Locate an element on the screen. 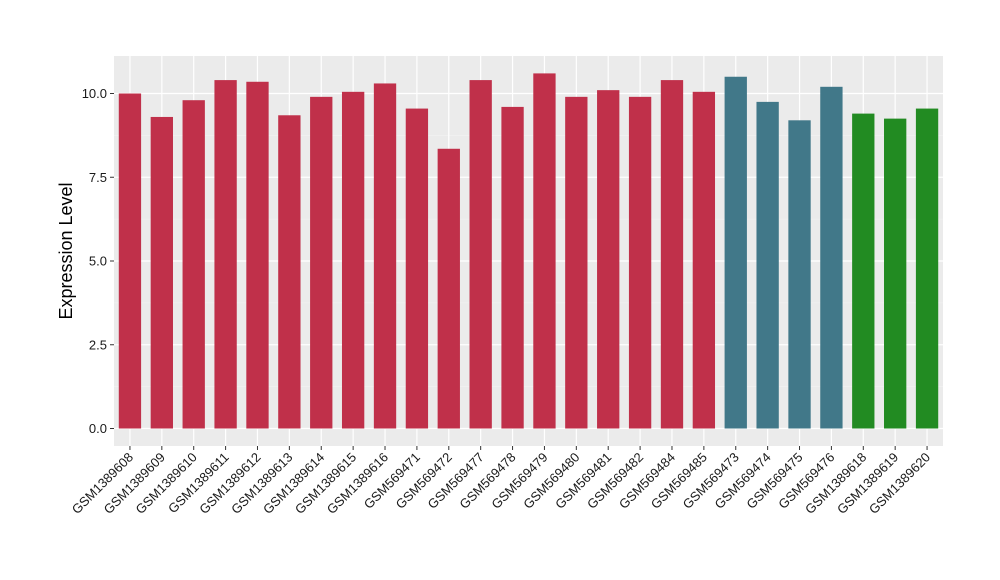 This screenshot has width=1000, height=580. y-axis-title: Expression Level is located at coordinates (66, 250).